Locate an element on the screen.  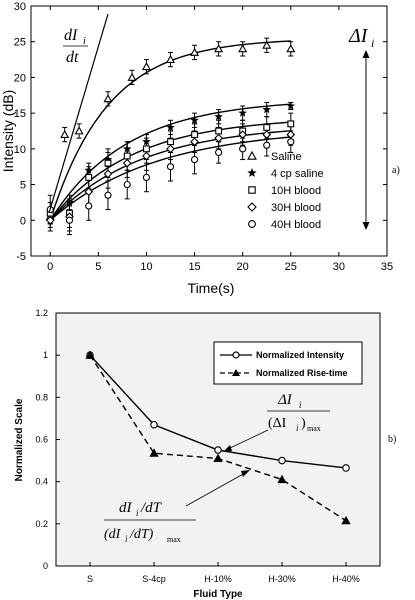
y-tick-label: 15 is located at coordinates (20, 114).